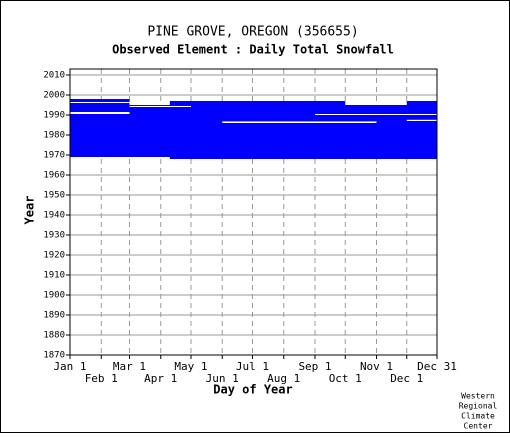 Image resolution: width=510 pixels, height=437 pixels. I want to click on y-tick-label: 1900, so click(54, 296).